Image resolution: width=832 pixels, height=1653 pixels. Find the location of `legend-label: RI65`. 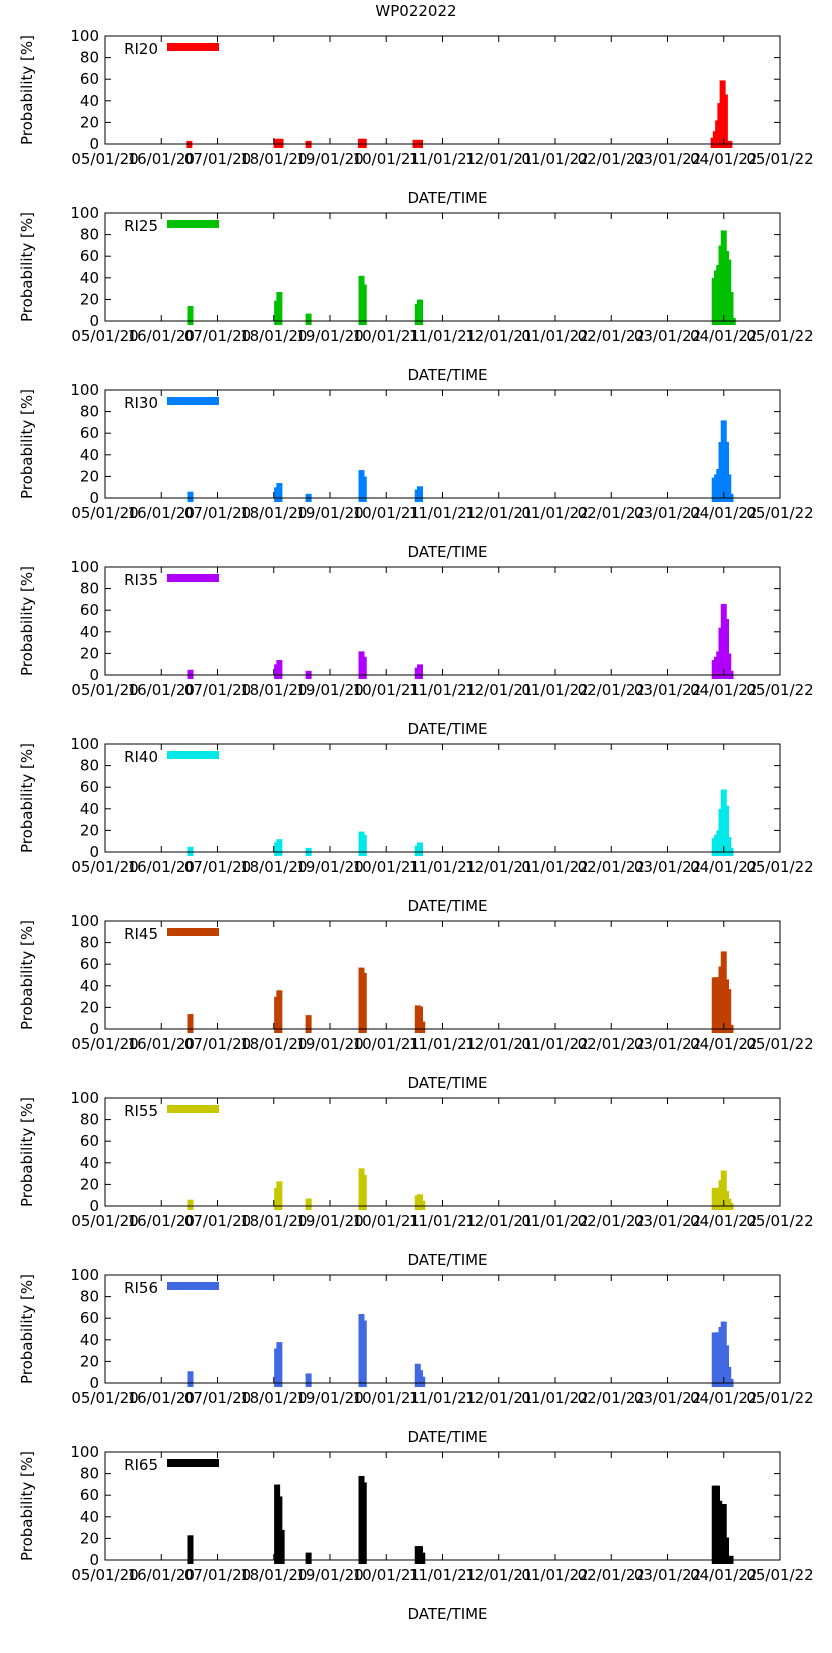

legend-label: RI65 is located at coordinates (141, 1465).